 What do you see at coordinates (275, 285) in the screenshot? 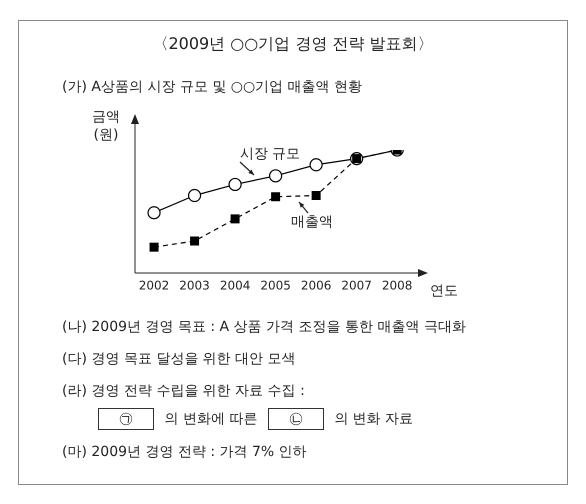
I see `x-tick-label: 2005` at bounding box center [275, 285].